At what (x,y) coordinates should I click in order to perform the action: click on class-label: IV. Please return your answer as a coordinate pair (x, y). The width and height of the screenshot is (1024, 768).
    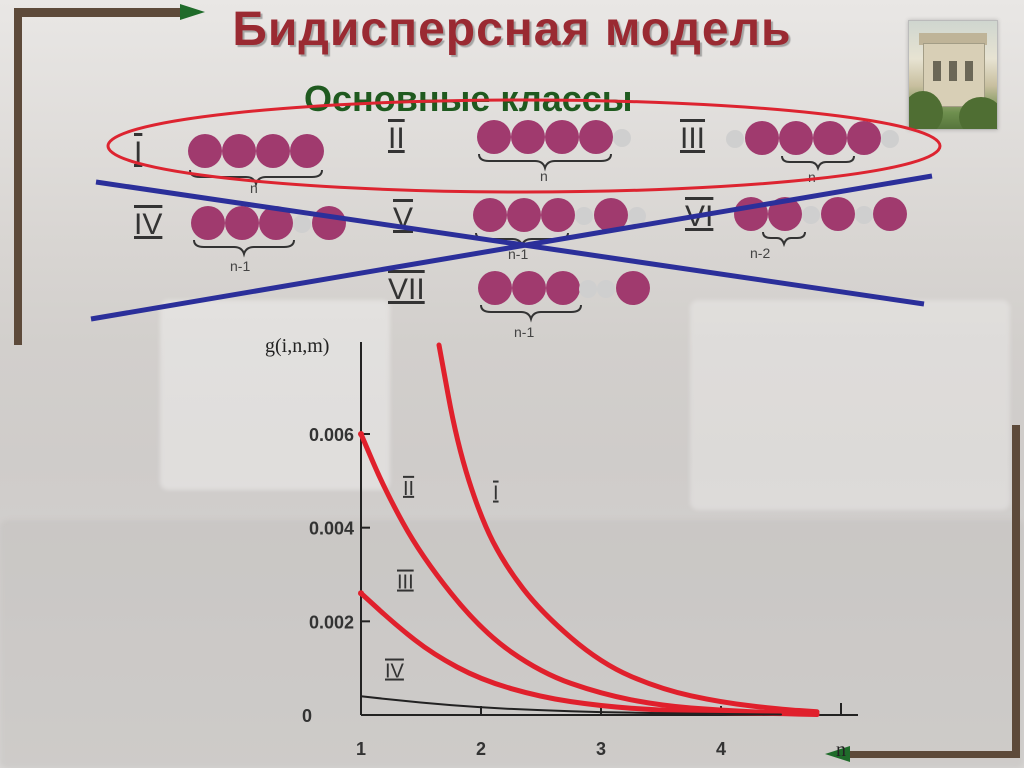
    Looking at the image, I should click on (148, 224).